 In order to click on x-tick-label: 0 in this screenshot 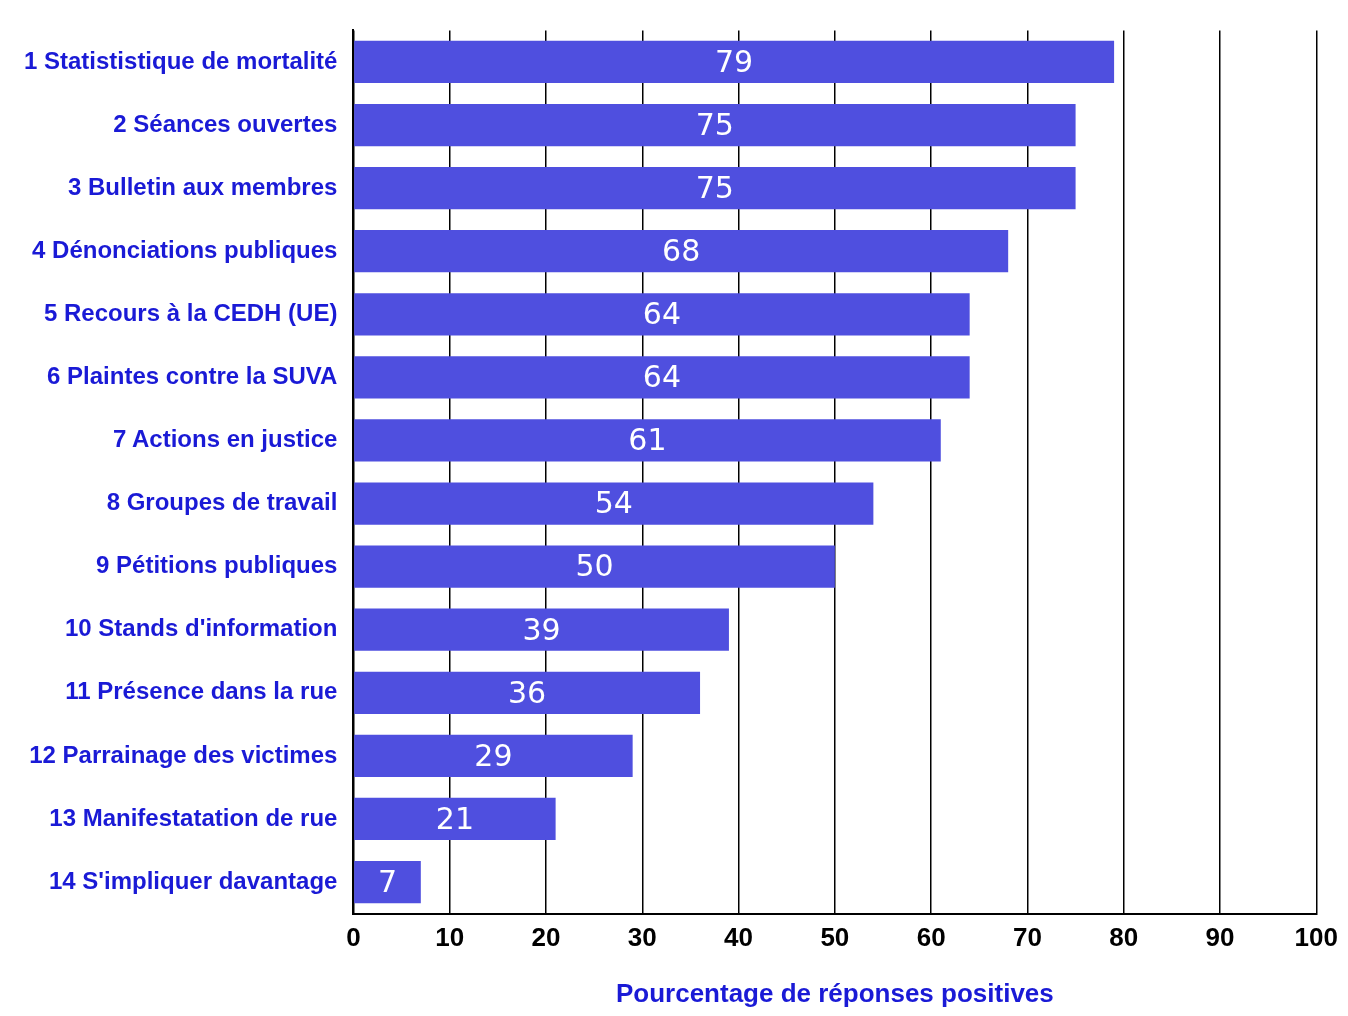, I will do `click(353, 937)`.